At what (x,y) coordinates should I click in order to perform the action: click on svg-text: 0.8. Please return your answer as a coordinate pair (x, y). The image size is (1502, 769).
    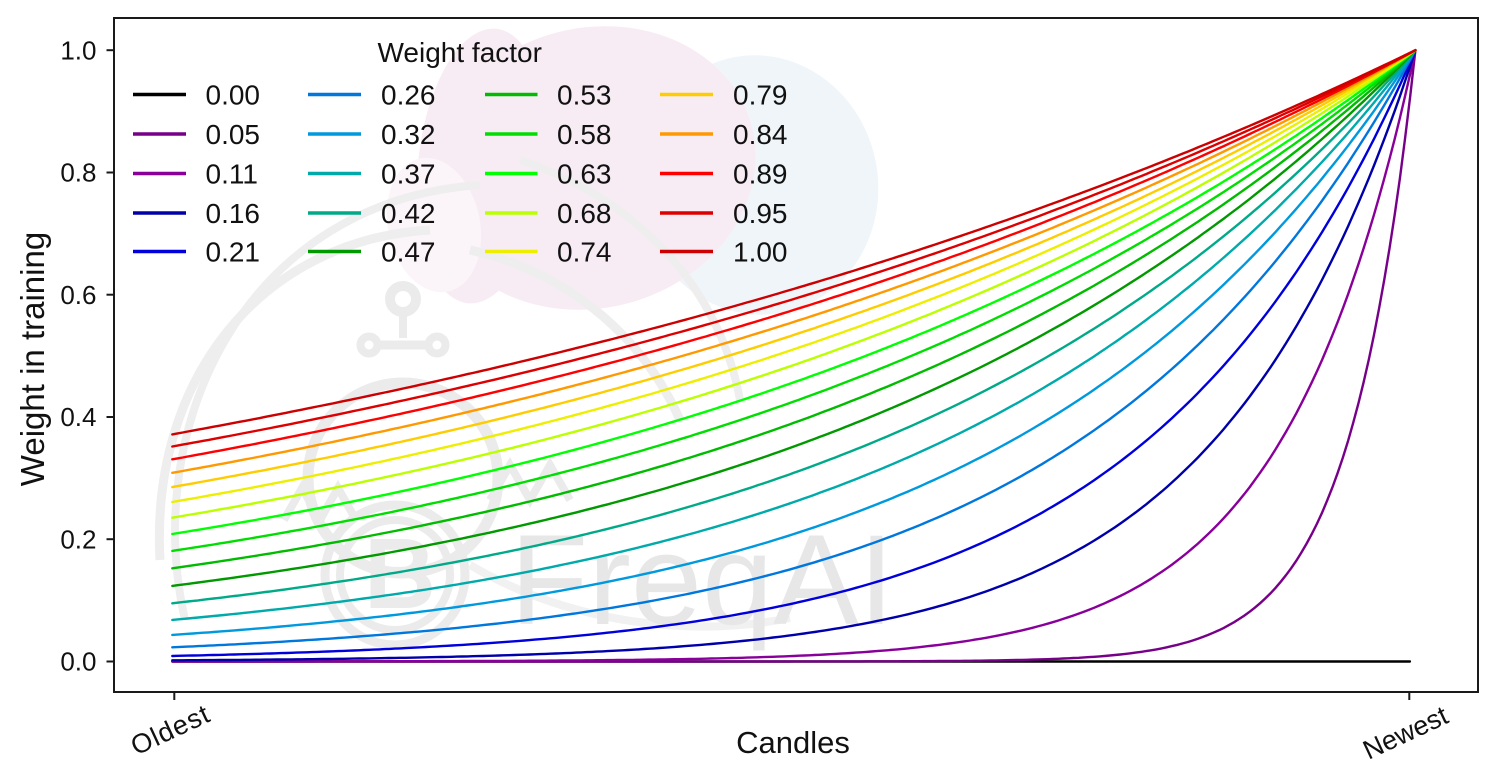
    Looking at the image, I should click on (78, 173).